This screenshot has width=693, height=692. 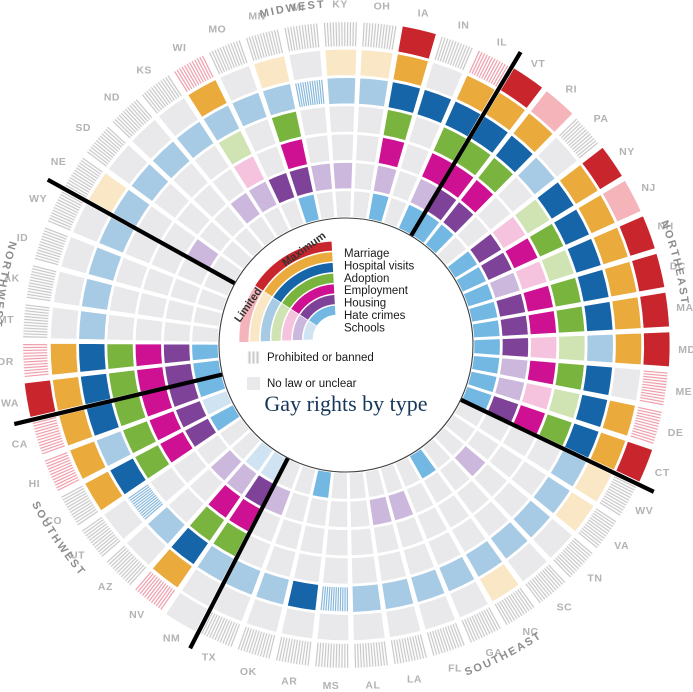 I want to click on cell-CO-hospital_visits, so click(x=104, y=491).